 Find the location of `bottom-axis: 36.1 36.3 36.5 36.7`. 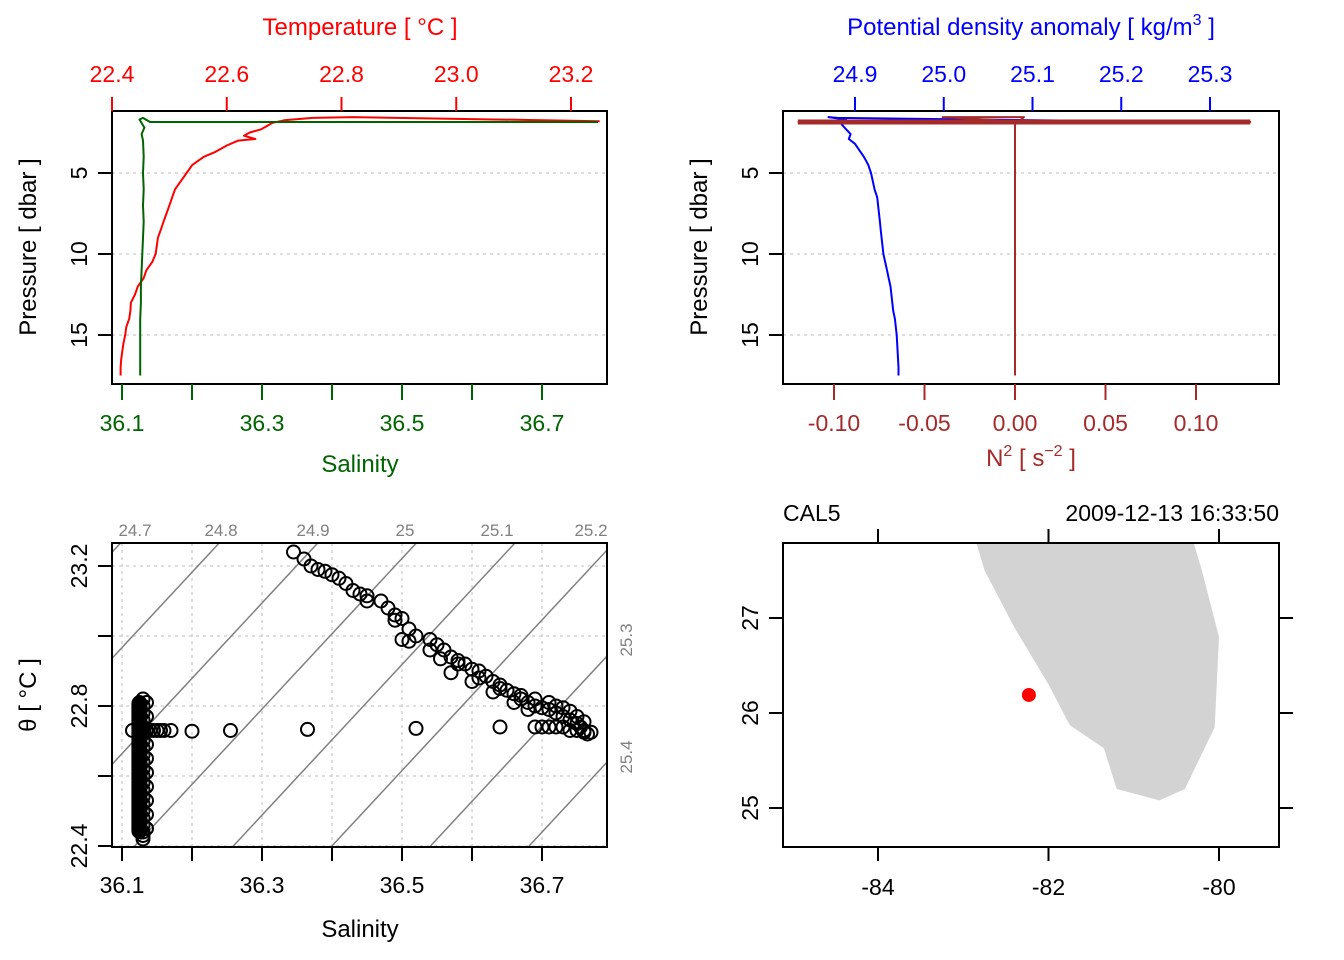

bottom-axis: 36.1 36.3 36.5 36.7 is located at coordinates (332, 410).